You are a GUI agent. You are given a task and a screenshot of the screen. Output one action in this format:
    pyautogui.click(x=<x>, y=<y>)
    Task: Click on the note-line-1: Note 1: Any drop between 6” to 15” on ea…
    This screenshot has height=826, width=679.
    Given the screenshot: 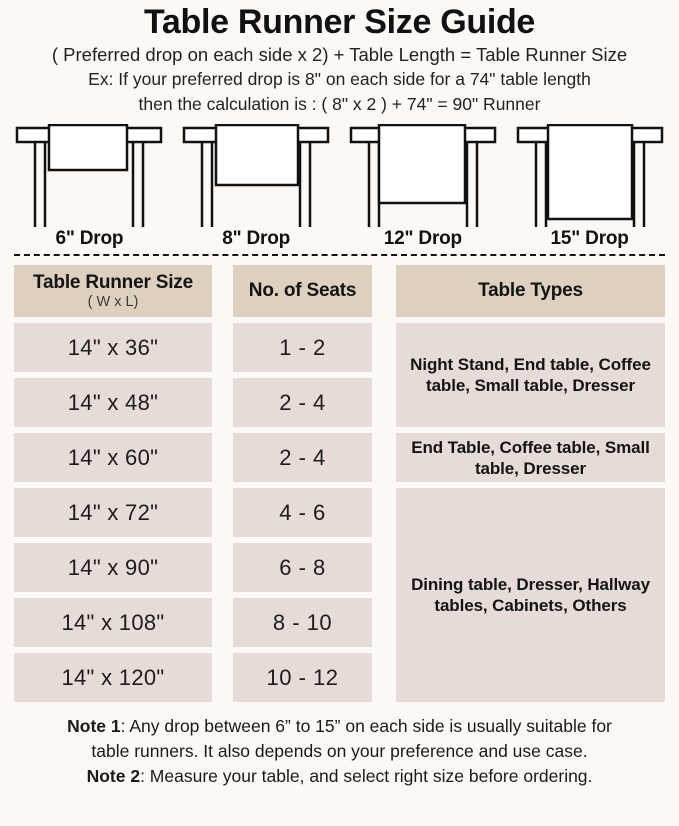 What is the action you would take?
    pyautogui.click(x=339, y=726)
    